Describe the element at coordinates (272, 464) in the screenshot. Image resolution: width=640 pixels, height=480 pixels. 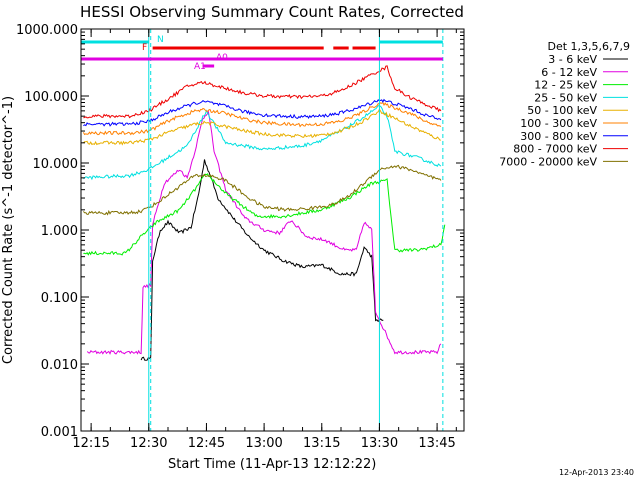
I see `x-axis-label: Start Time (11-Apr-13 12:12:22)` at that location.